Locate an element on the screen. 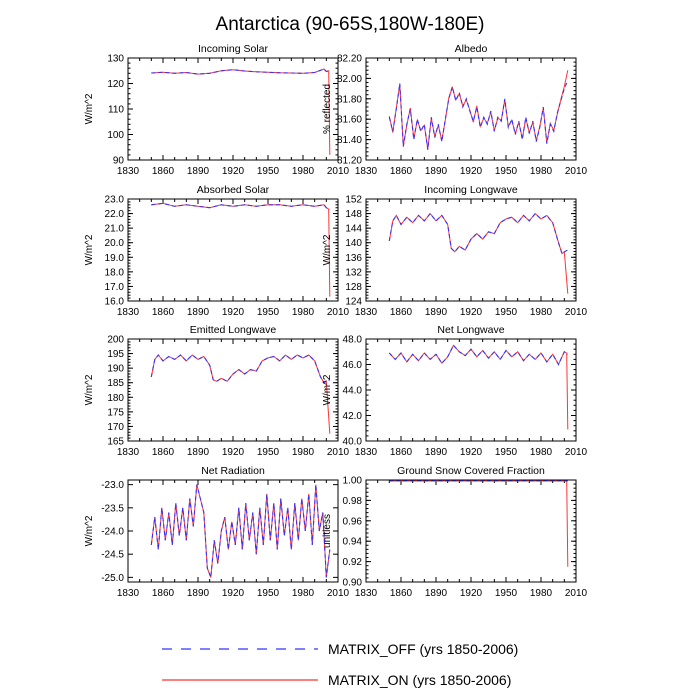 This screenshot has height=700, width=700. y-tick-label: 144 is located at coordinates (353, 229).